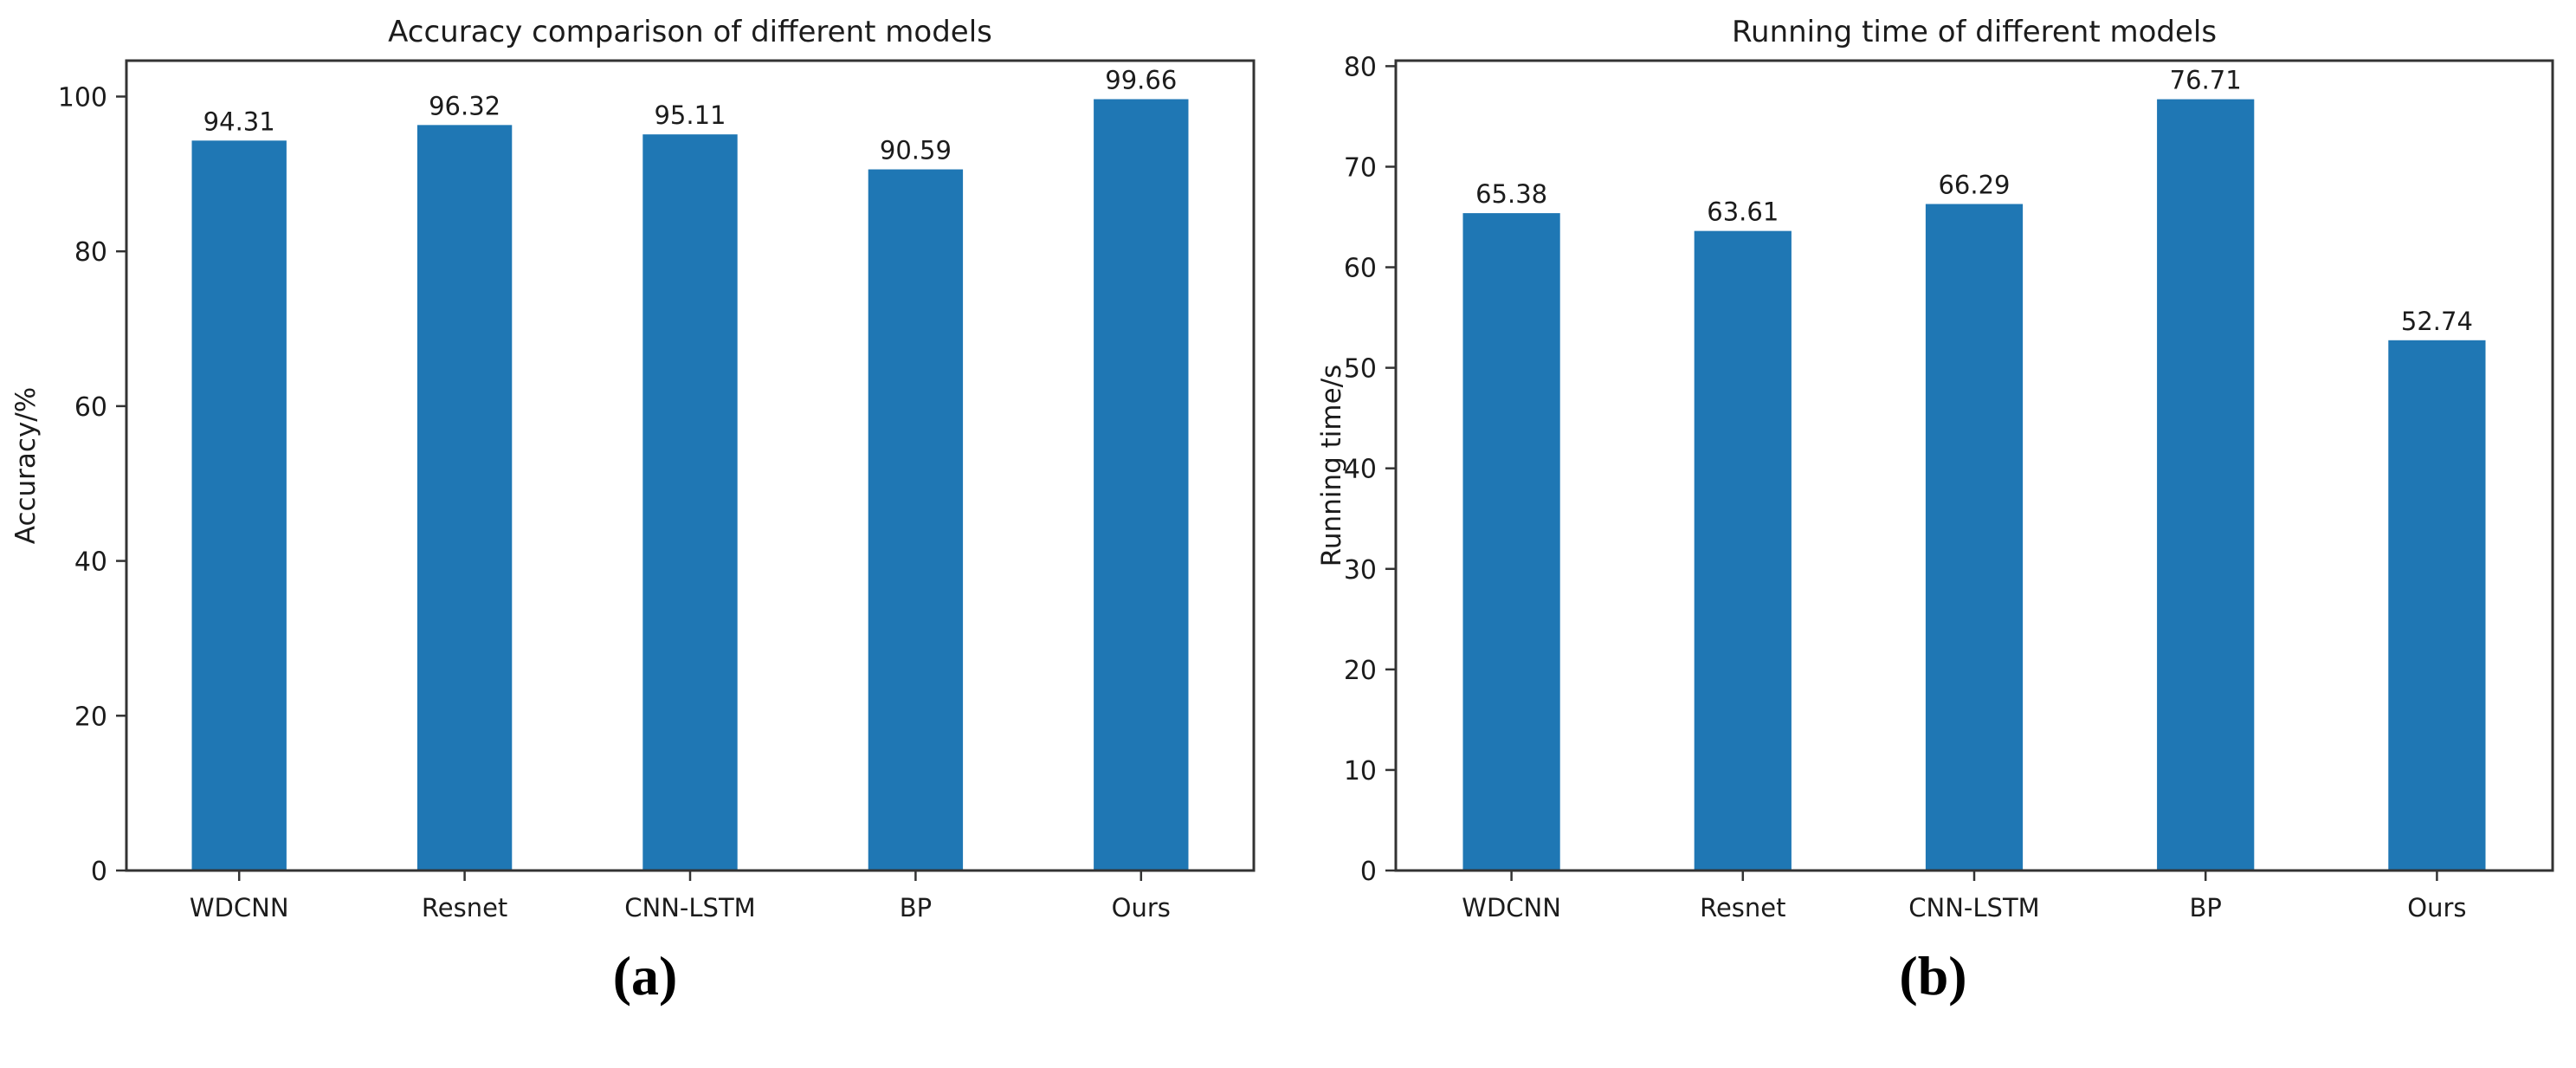 This screenshot has height=1068, width=2576. Describe the element at coordinates (1360, 168) in the screenshot. I see `y-tick-label: 70` at that location.